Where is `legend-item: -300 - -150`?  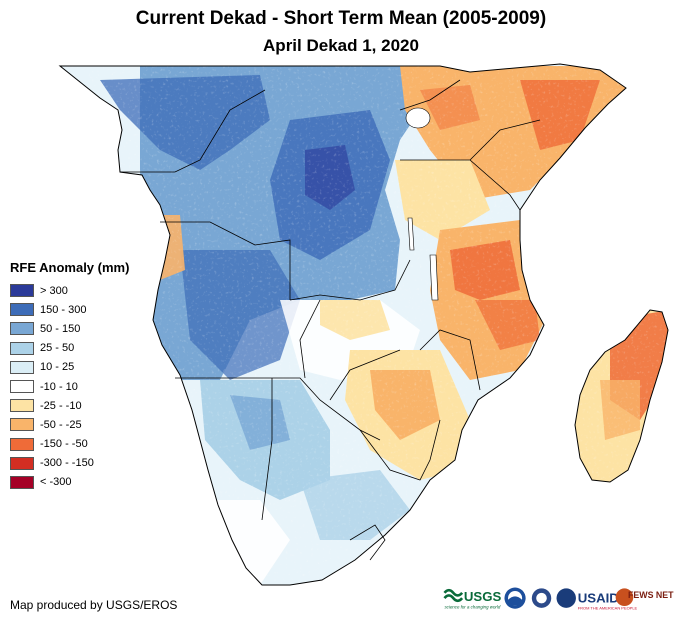 legend-item: -300 - -150 is located at coordinates (69, 463).